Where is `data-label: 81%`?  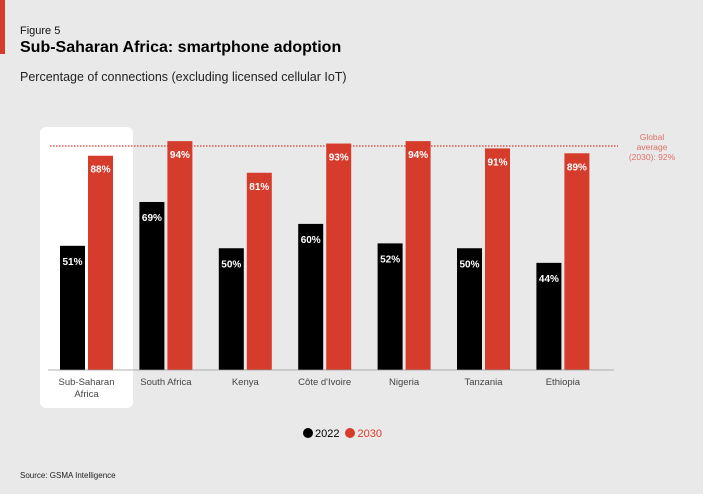
data-label: 81% is located at coordinates (259, 187).